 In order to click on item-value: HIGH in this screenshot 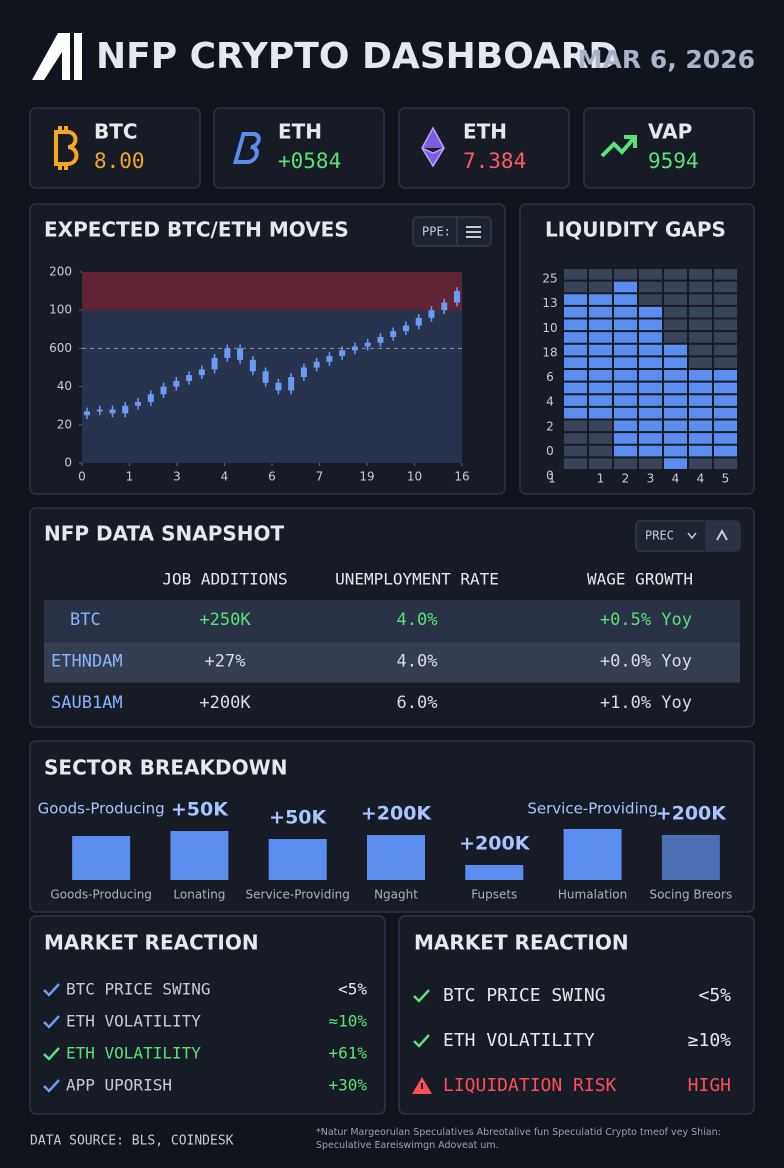, I will do `click(709, 1085)`.